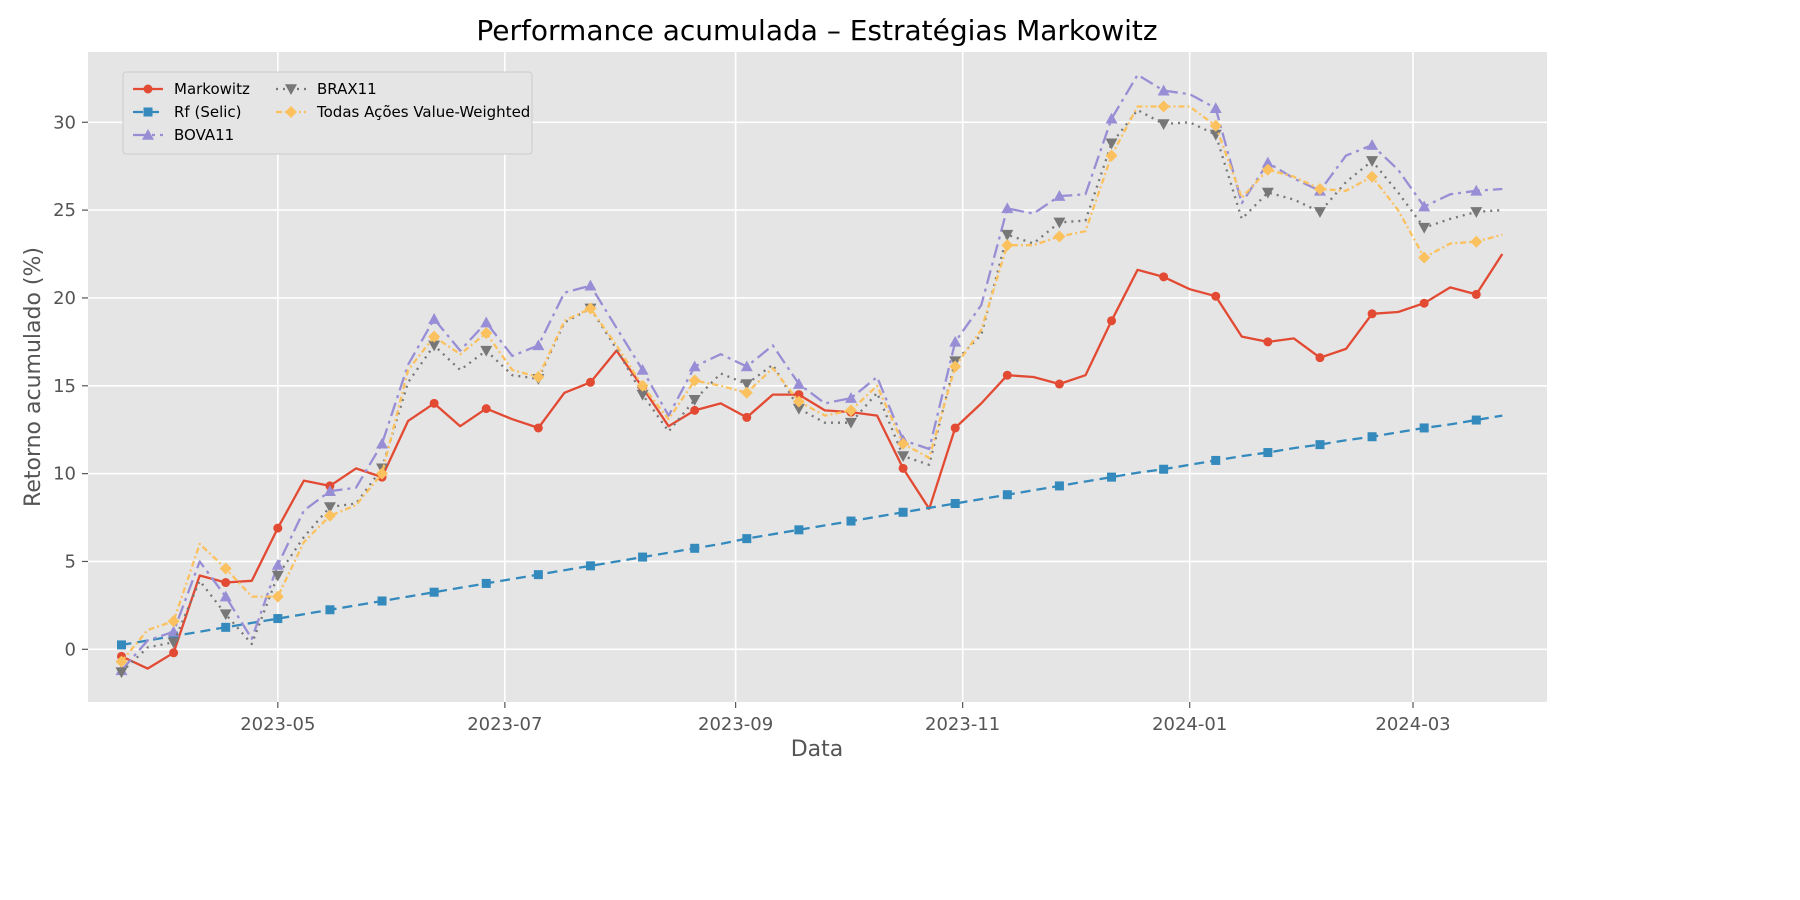  What do you see at coordinates (1189, 724) in the screenshot?
I see `x-tick-label: 2024-01` at bounding box center [1189, 724].